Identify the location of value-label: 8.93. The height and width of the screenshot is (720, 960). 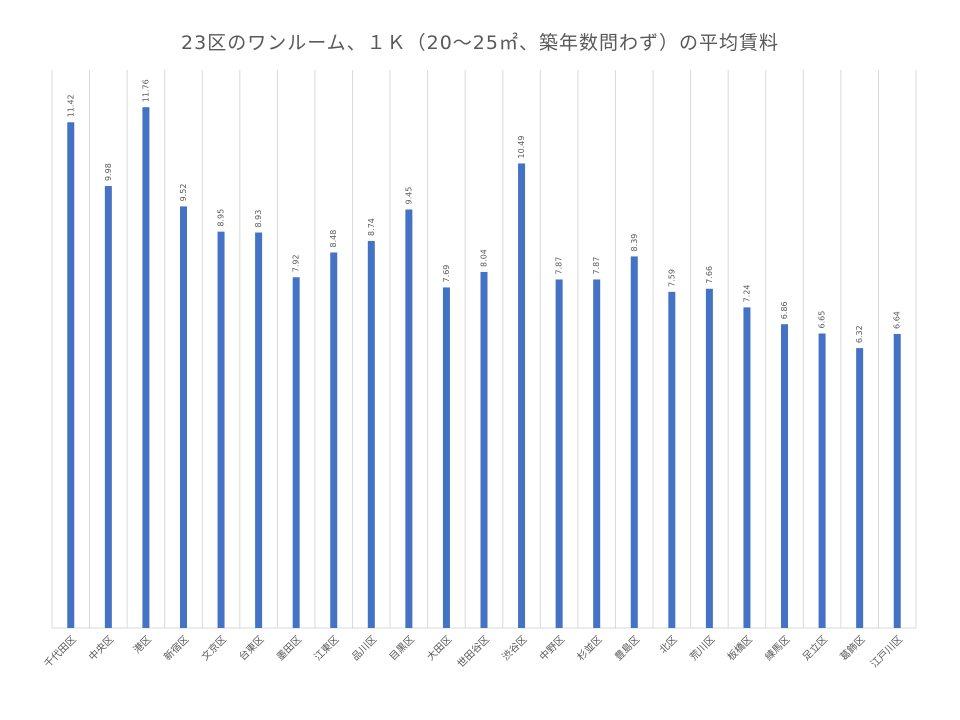
(258, 219).